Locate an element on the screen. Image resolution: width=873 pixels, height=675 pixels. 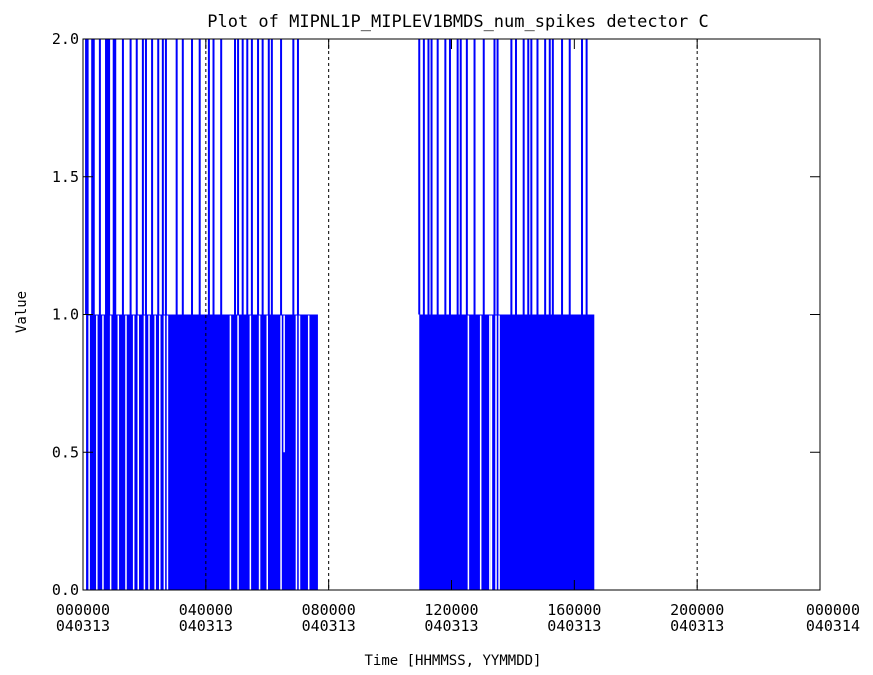
x-axis-label: Time [HHMMSS, YYMMDD] is located at coordinates (452, 661).